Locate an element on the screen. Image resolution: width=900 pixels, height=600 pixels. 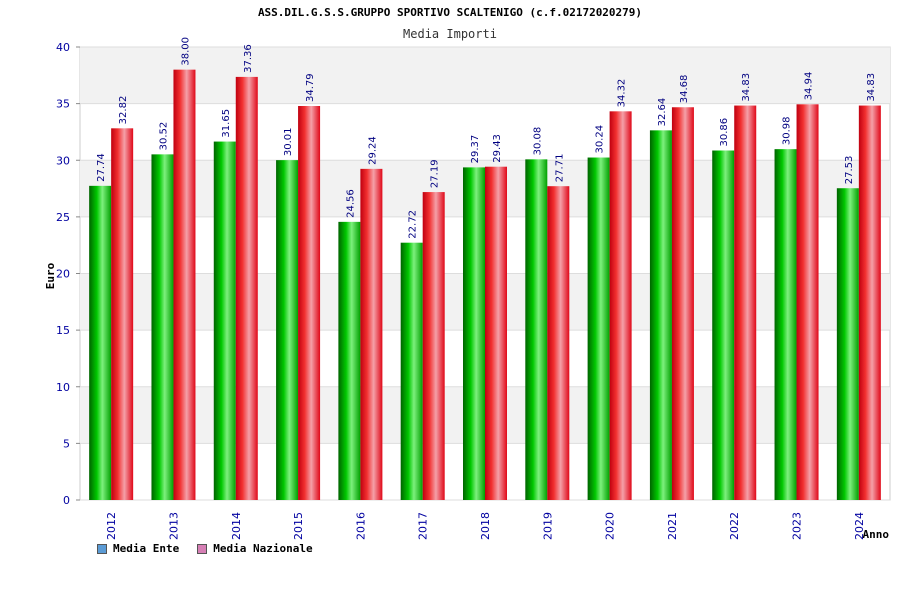
y-tick-label: 0 is located at coordinates (66, 500).